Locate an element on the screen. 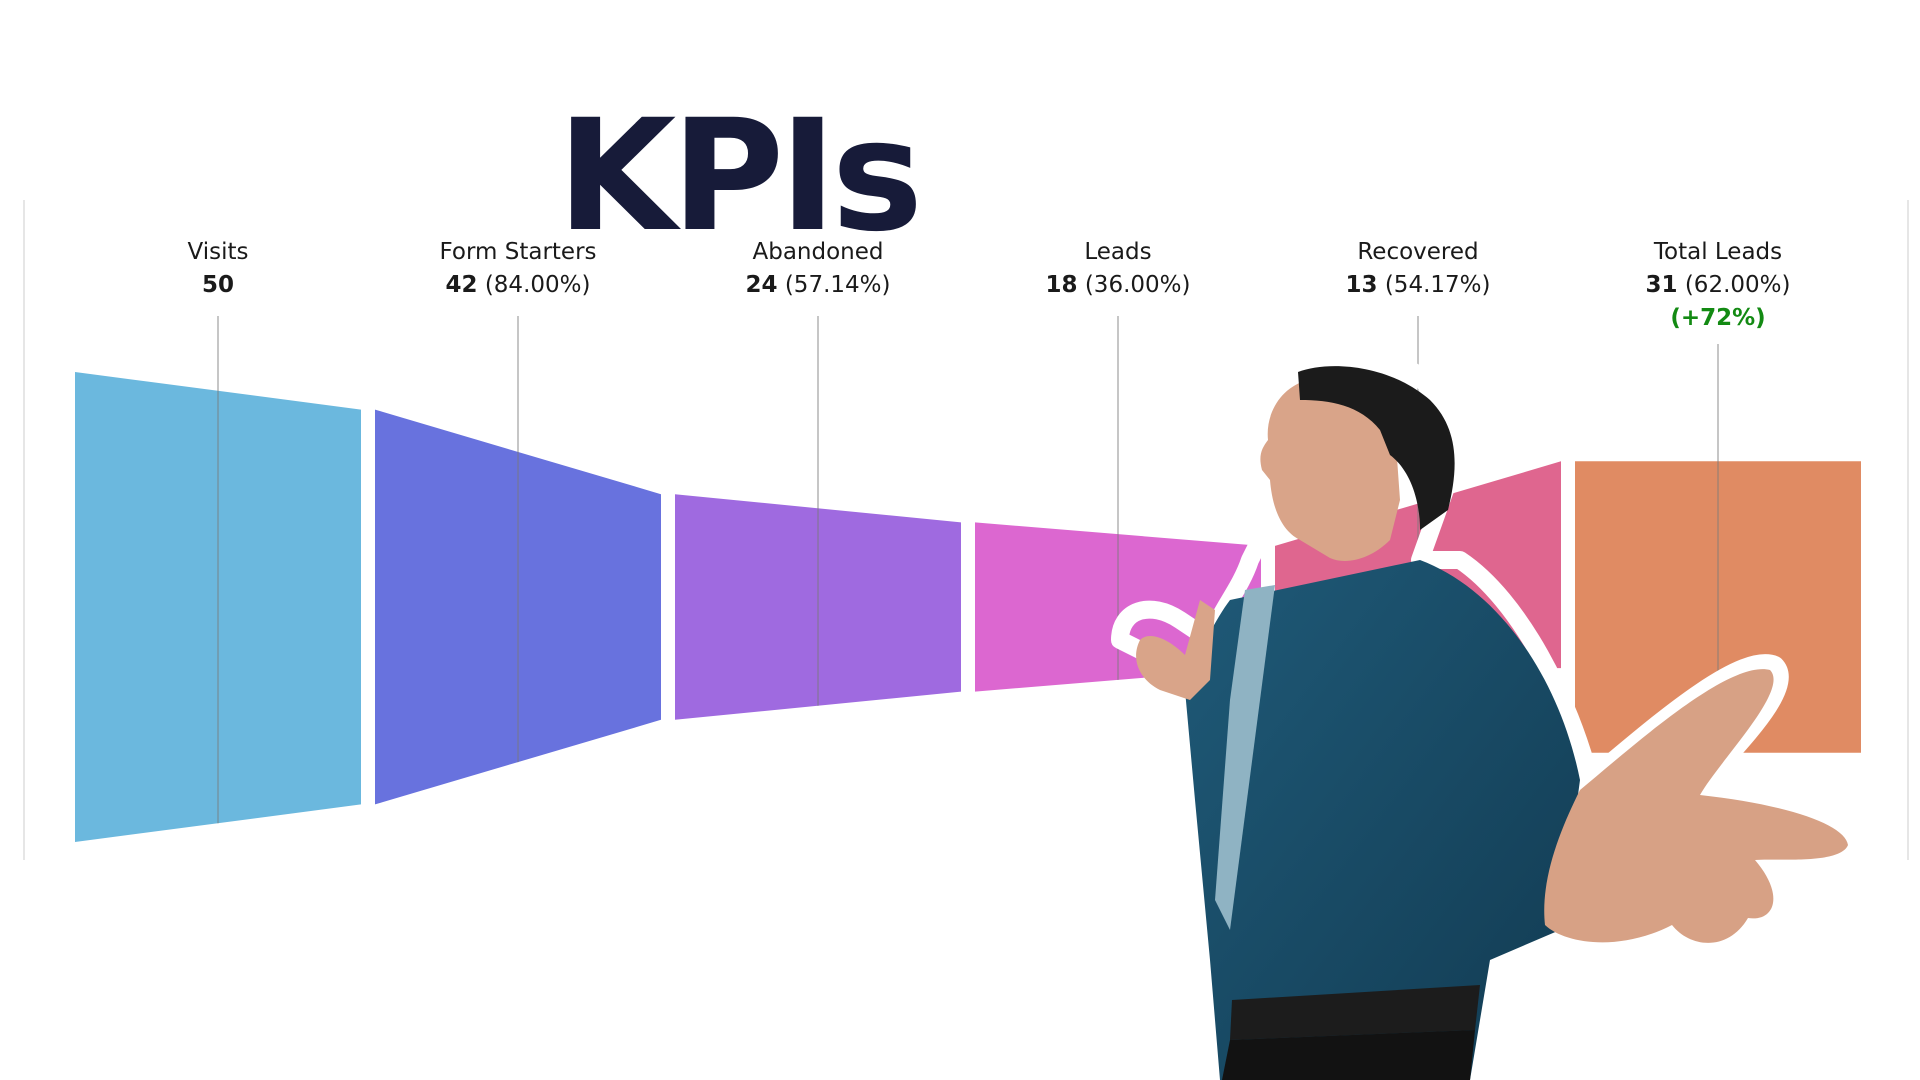 The image size is (1920, 1080). stage-percent: (57.14%) is located at coordinates (834, 285).